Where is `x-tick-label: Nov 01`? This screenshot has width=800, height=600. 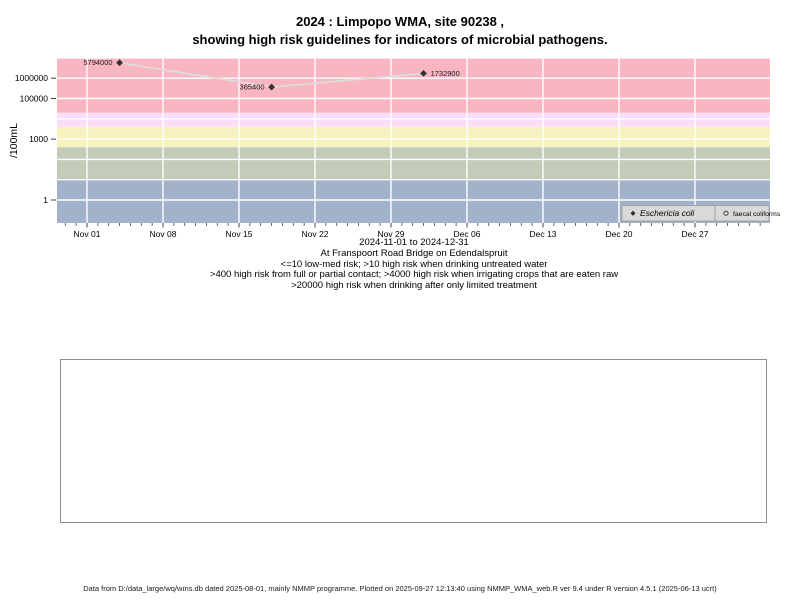 x-tick-label: Nov 01 is located at coordinates (87, 234).